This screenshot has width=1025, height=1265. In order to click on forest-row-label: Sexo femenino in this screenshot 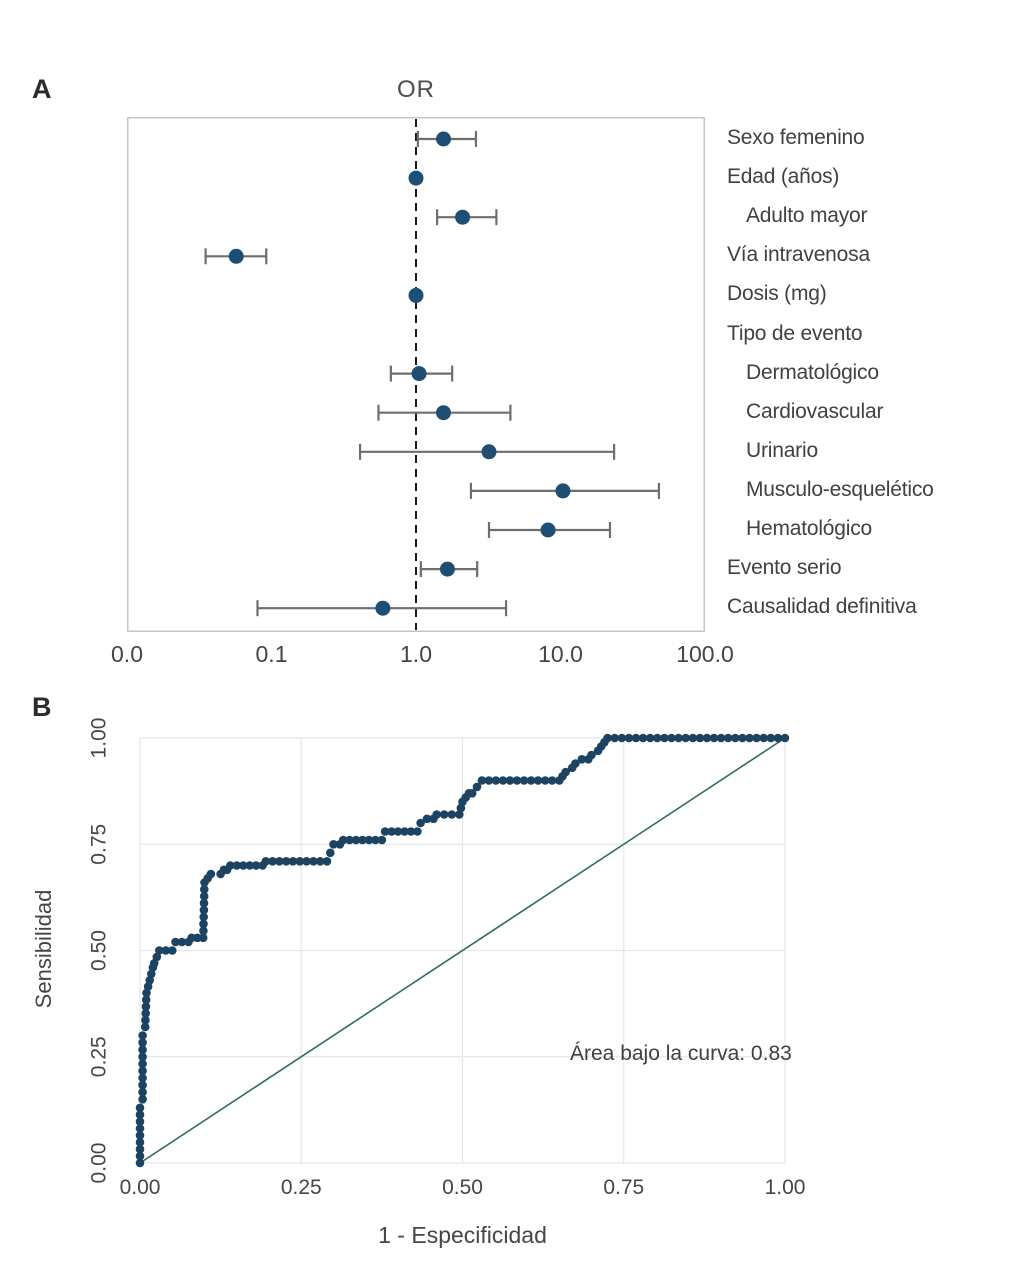, I will do `click(796, 137)`.